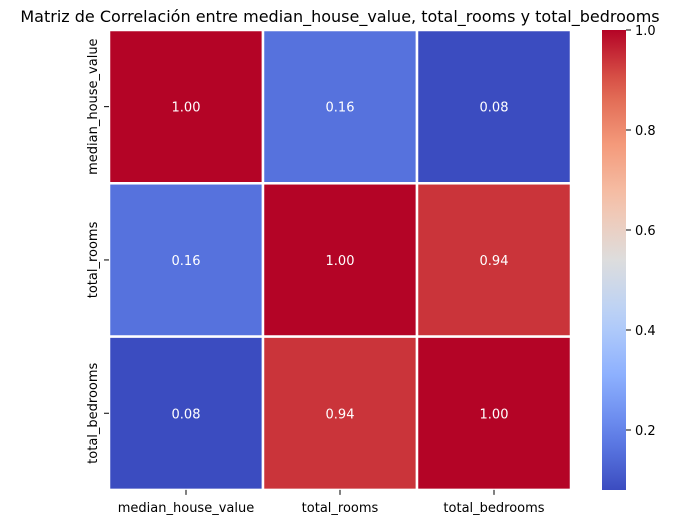 The height and width of the screenshot is (532, 677). Describe the element at coordinates (493, 508) in the screenshot. I see `x-tick-label: total_bedrooms` at that location.